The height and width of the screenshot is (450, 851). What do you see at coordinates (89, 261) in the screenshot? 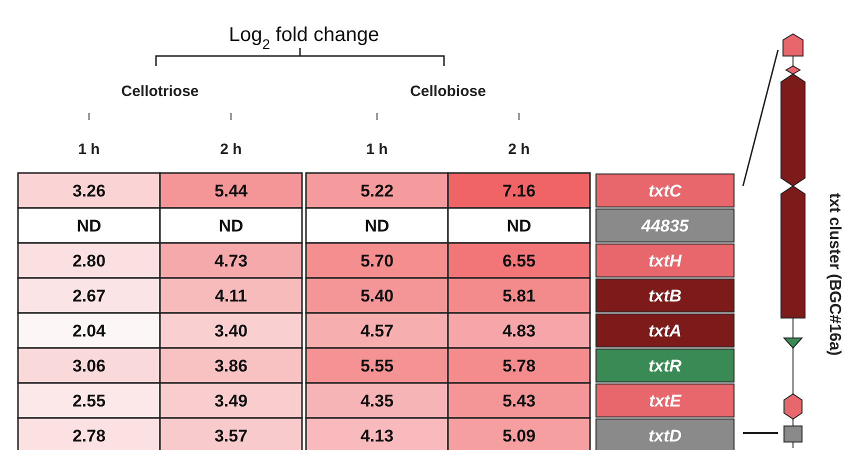
I see `data-label: 2.80` at bounding box center [89, 261].